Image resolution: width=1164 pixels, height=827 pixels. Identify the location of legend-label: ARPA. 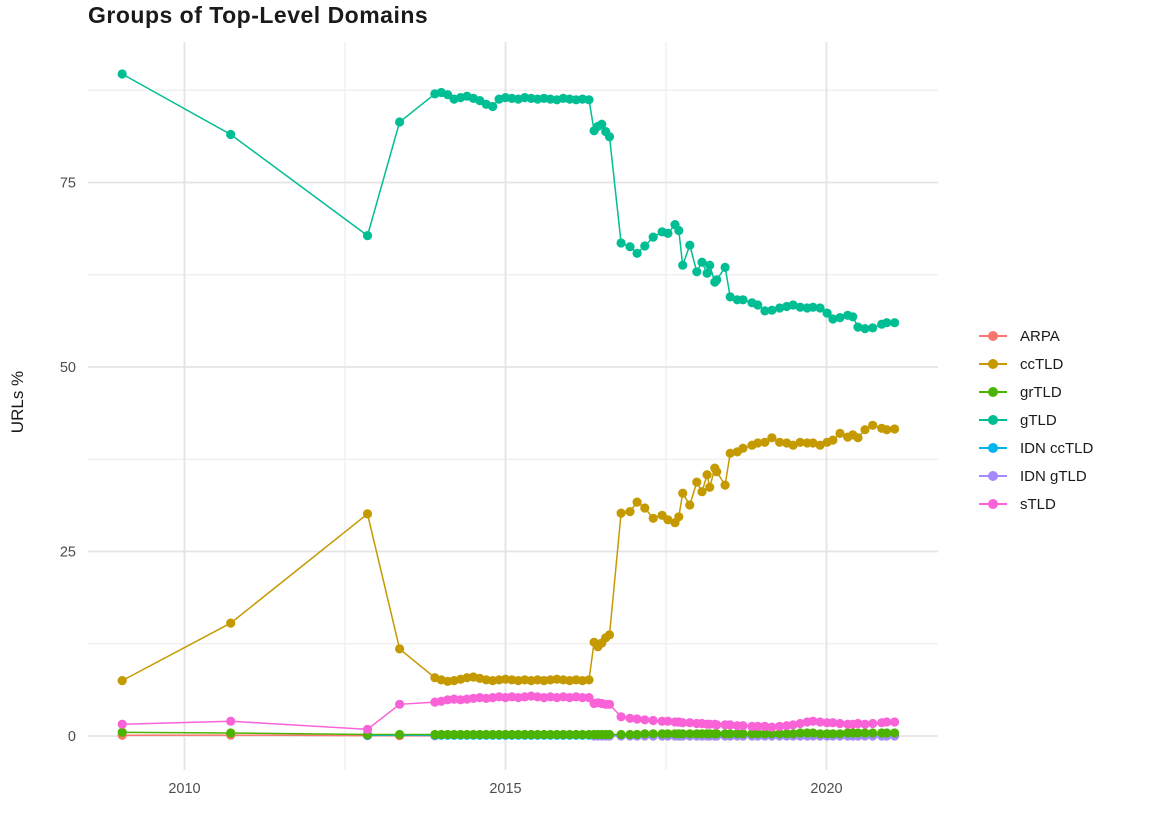
(1040, 336).